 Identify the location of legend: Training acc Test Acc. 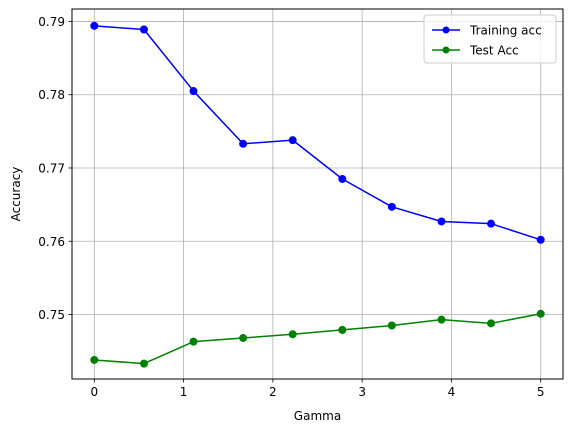
(490, 39).